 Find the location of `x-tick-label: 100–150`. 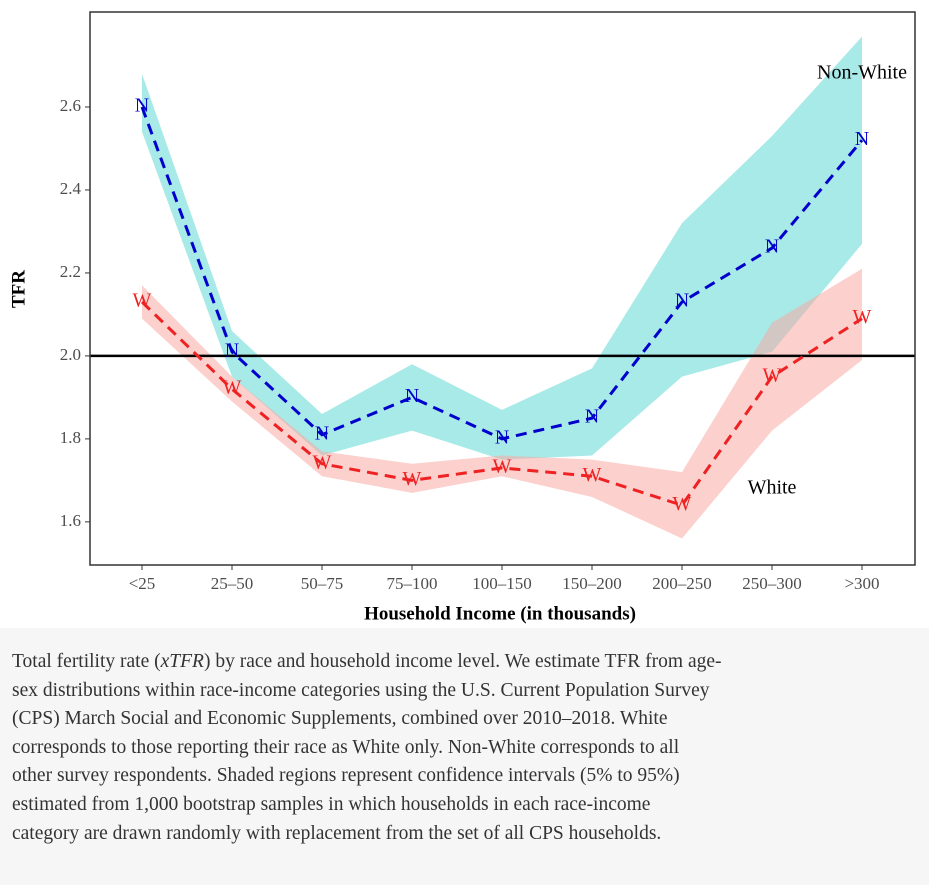

x-tick-label: 100–150 is located at coordinates (502, 583).